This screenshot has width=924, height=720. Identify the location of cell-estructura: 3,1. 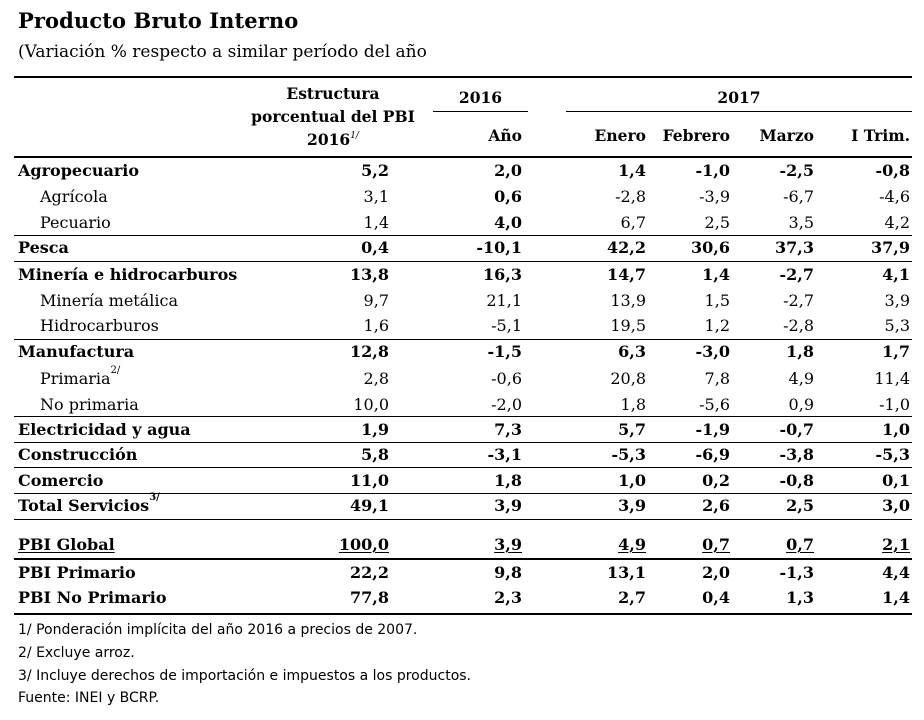
(376, 196).